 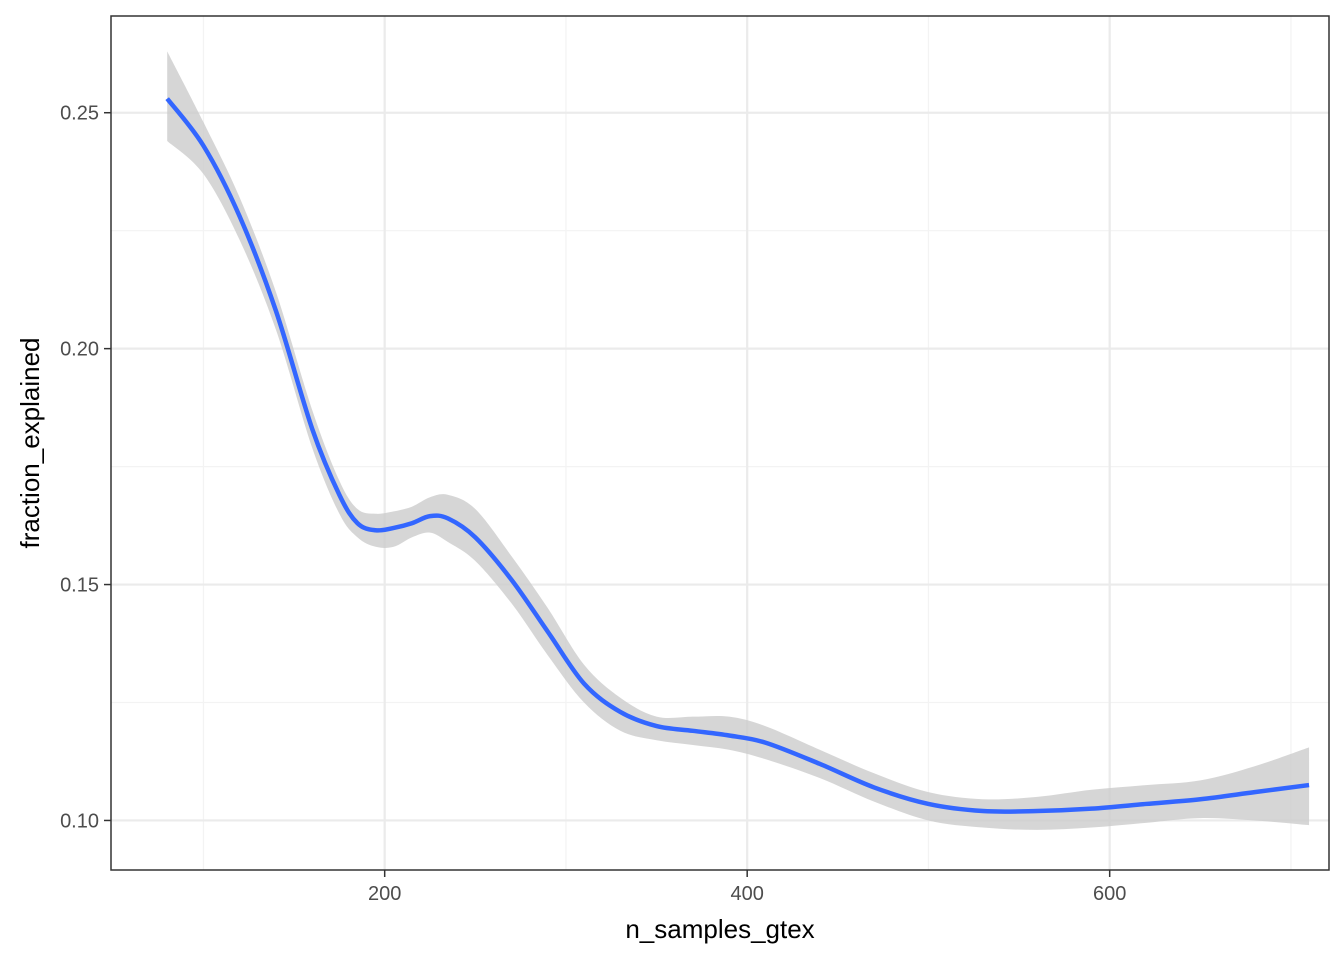 What do you see at coordinates (79, 114) in the screenshot?
I see `y-tick-label: 0.25` at bounding box center [79, 114].